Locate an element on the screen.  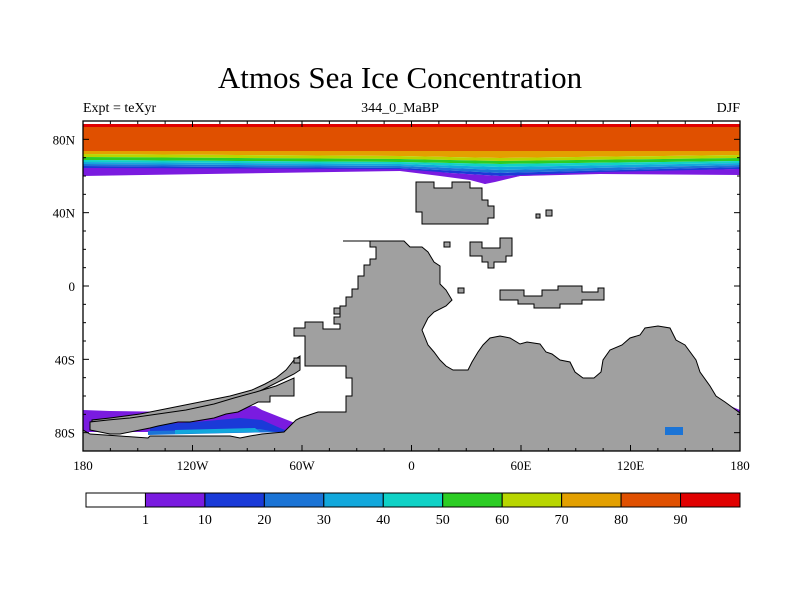
colorbar-label: 50 is located at coordinates (443, 520).